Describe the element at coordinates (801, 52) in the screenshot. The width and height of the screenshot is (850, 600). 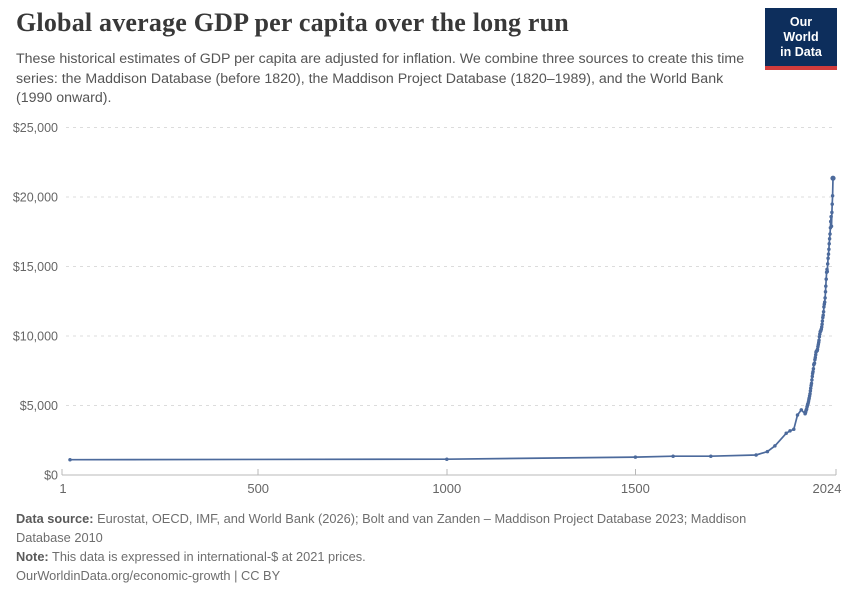
I see `owid-logo-line2: in Data` at that location.